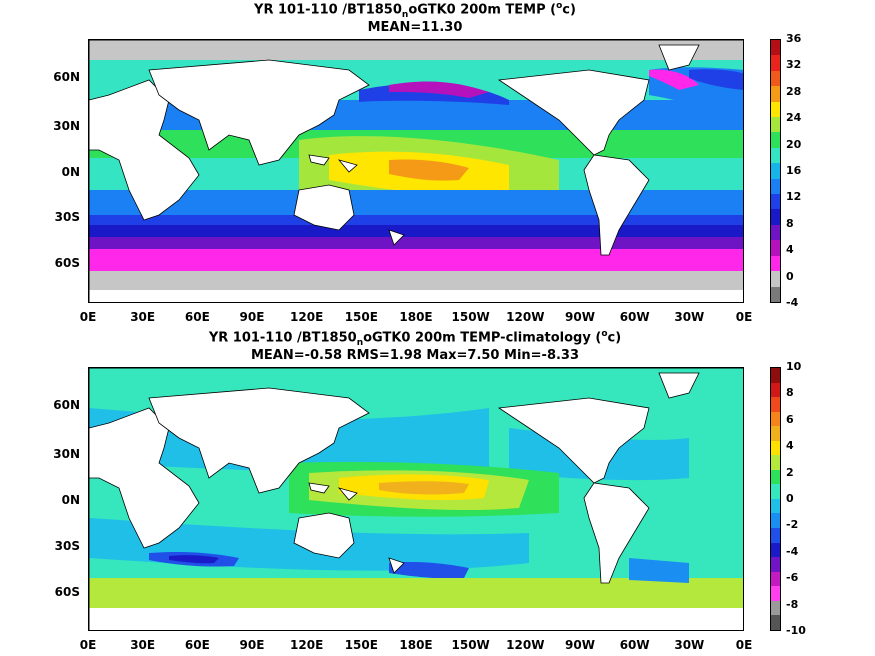 This screenshot has width=875, height=656. What do you see at coordinates (689, 317) in the screenshot?
I see `panel1-xtick: 30W` at bounding box center [689, 317].